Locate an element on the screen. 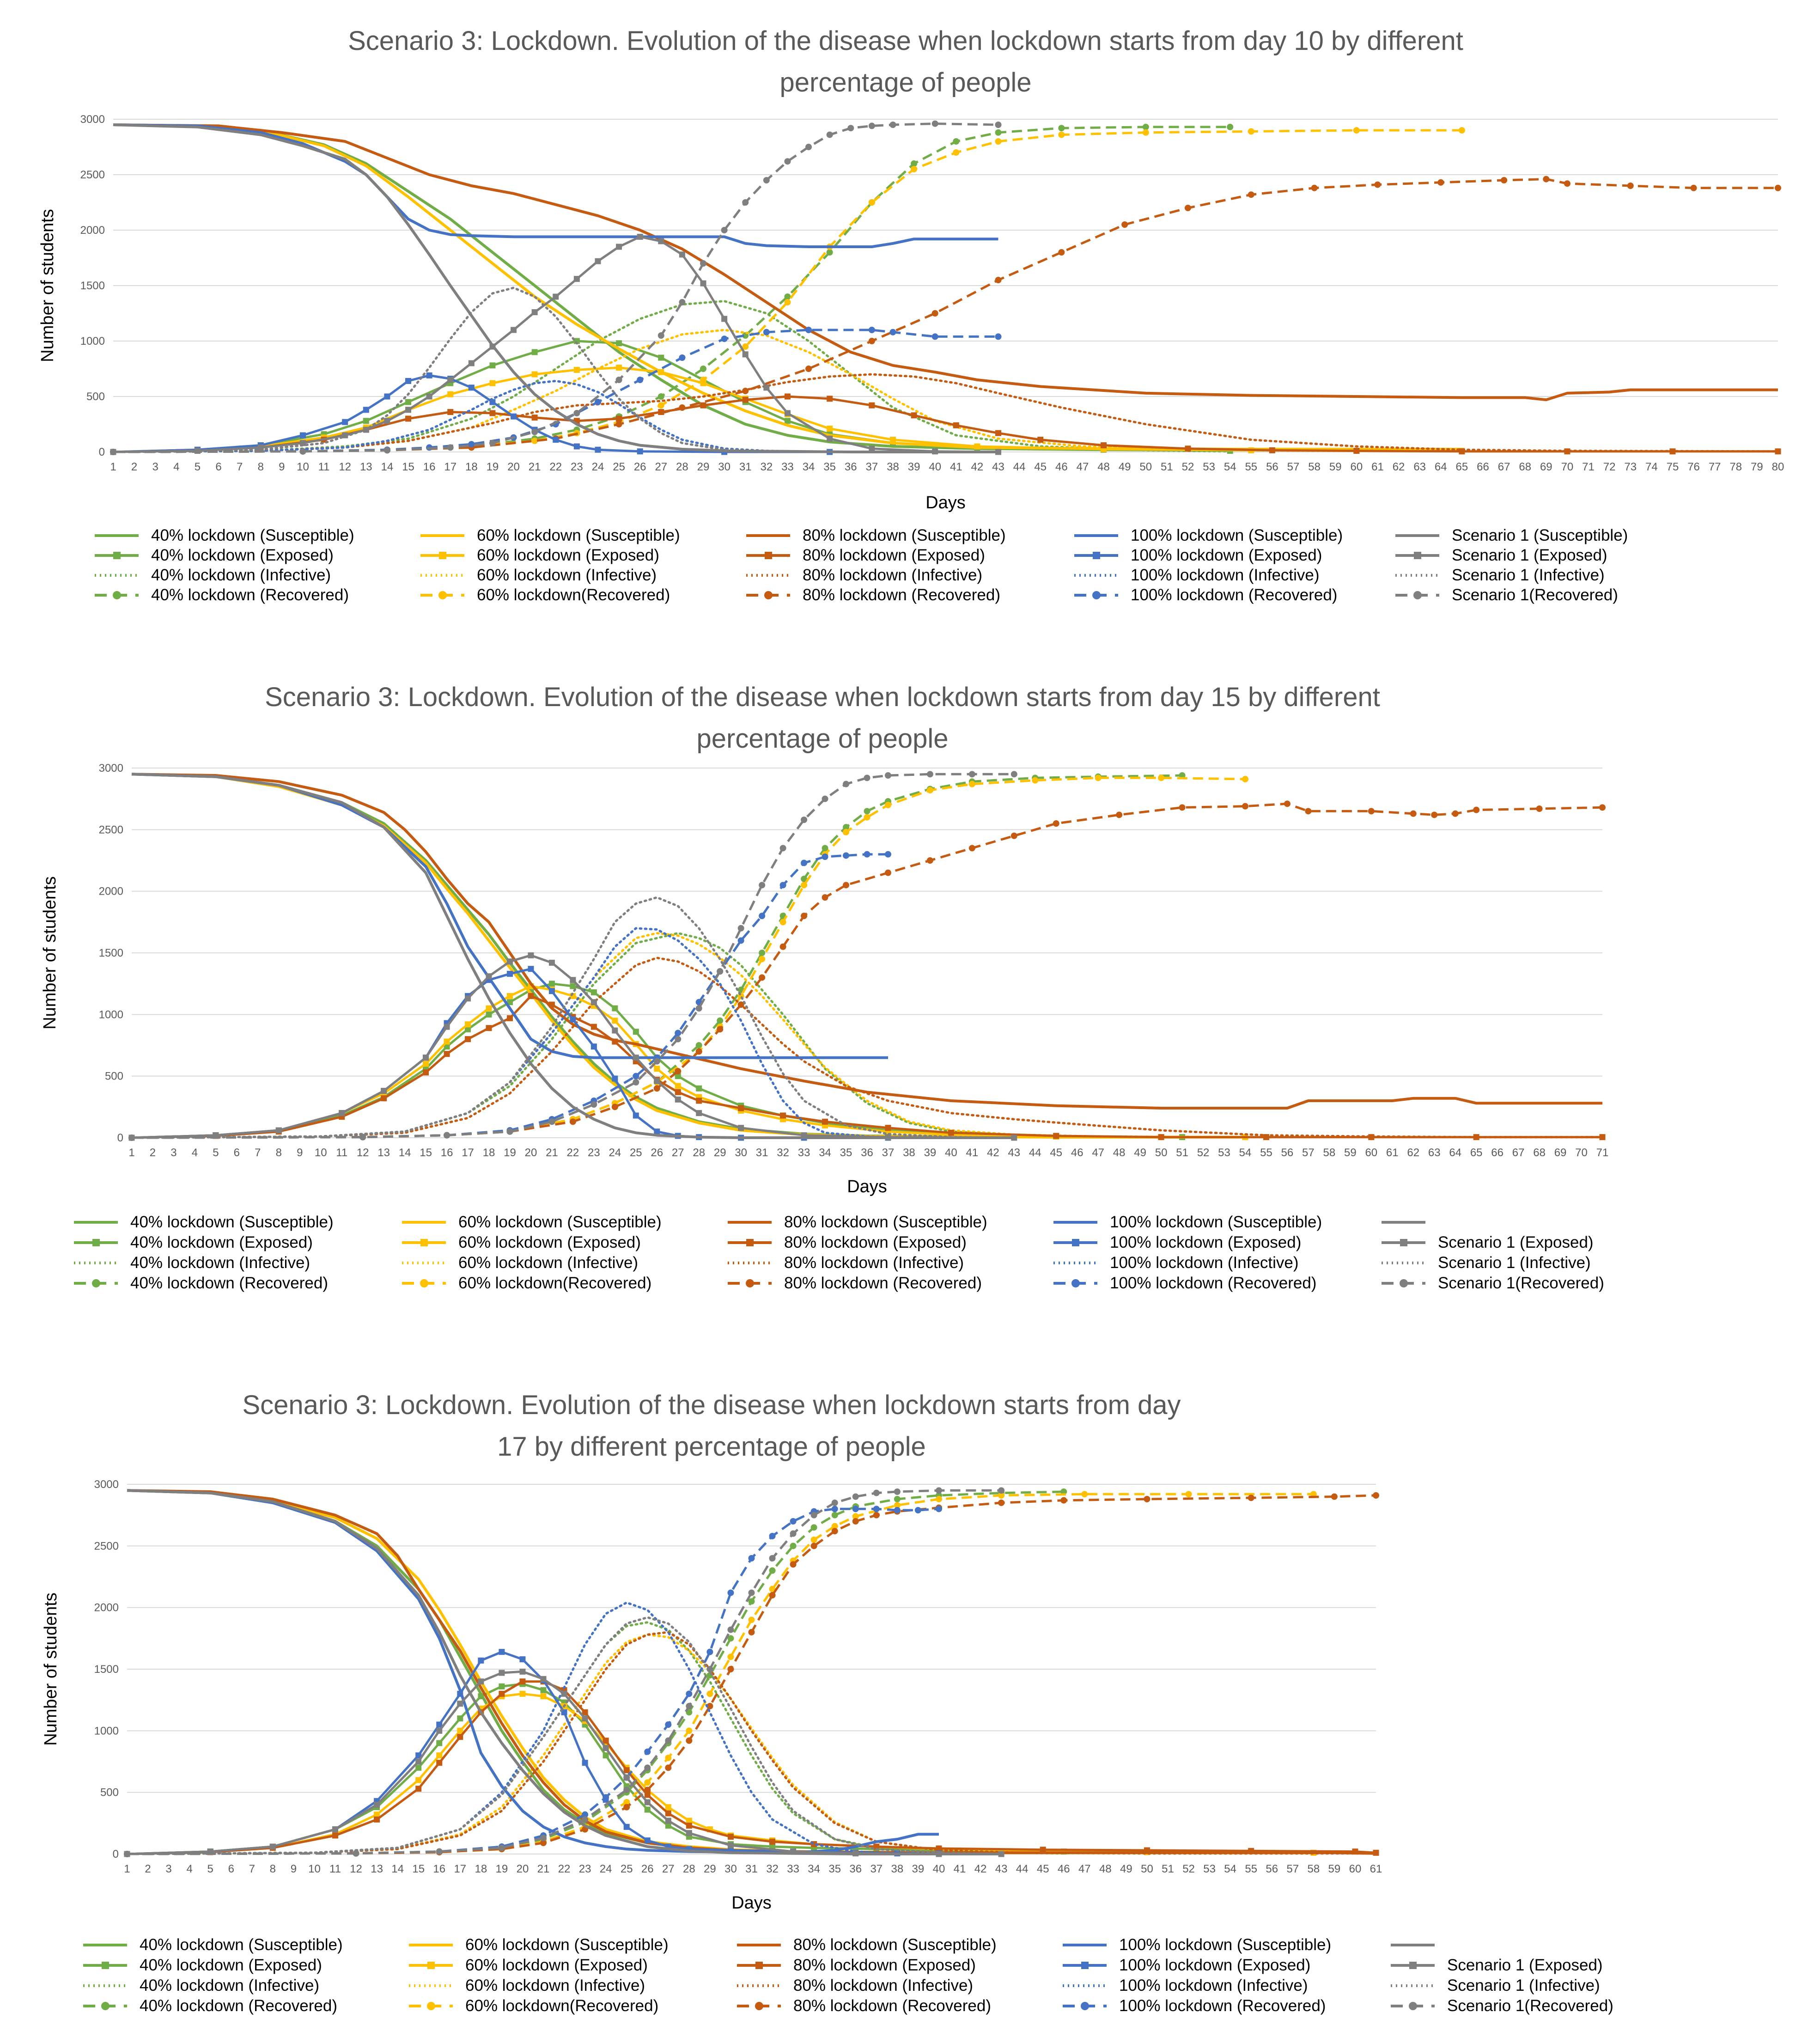 This screenshot has height=2037, width=1820. legend-label: 80% lockdown (Exposed) is located at coordinates (884, 1965).